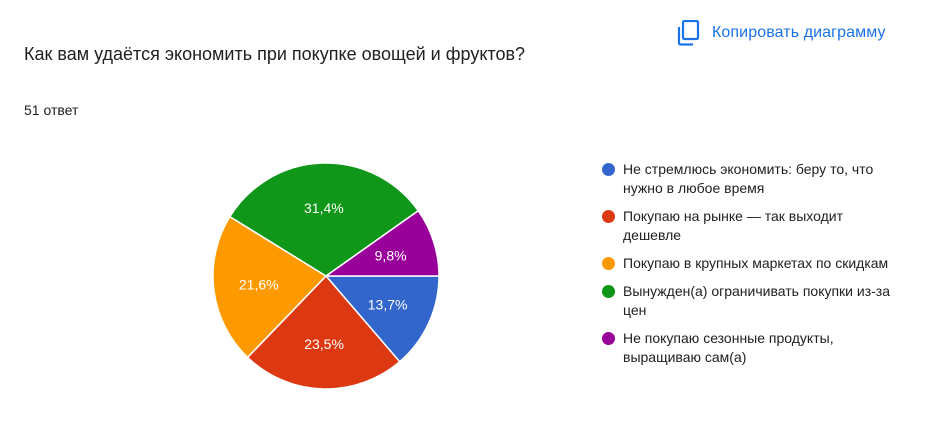 Image resolution: width=951 pixels, height=428 pixels. What do you see at coordinates (51, 110) in the screenshot?
I see `response-count: 51 ответ` at bounding box center [51, 110].